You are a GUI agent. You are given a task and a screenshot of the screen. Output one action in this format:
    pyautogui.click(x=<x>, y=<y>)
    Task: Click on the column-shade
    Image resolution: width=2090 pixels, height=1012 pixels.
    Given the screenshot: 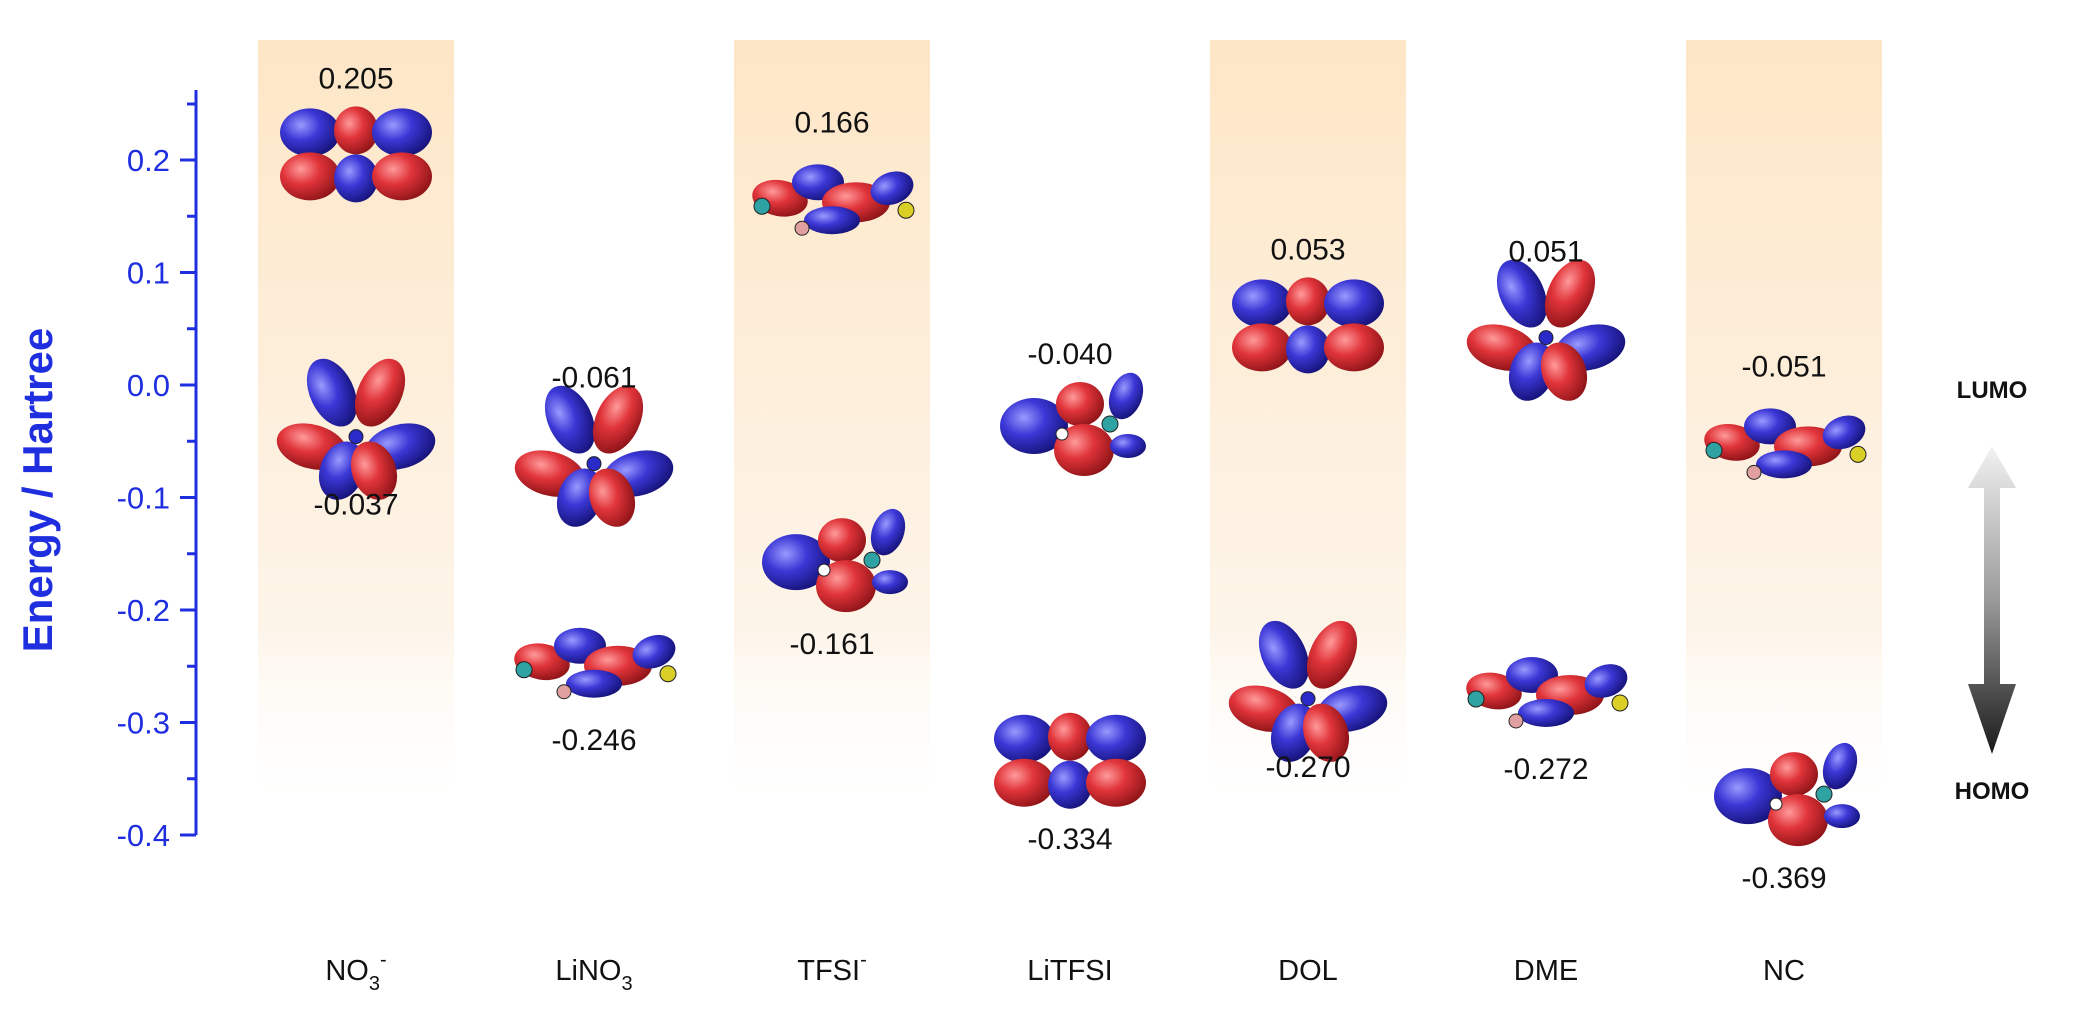 What is the action you would take?
    pyautogui.click(x=832, y=430)
    